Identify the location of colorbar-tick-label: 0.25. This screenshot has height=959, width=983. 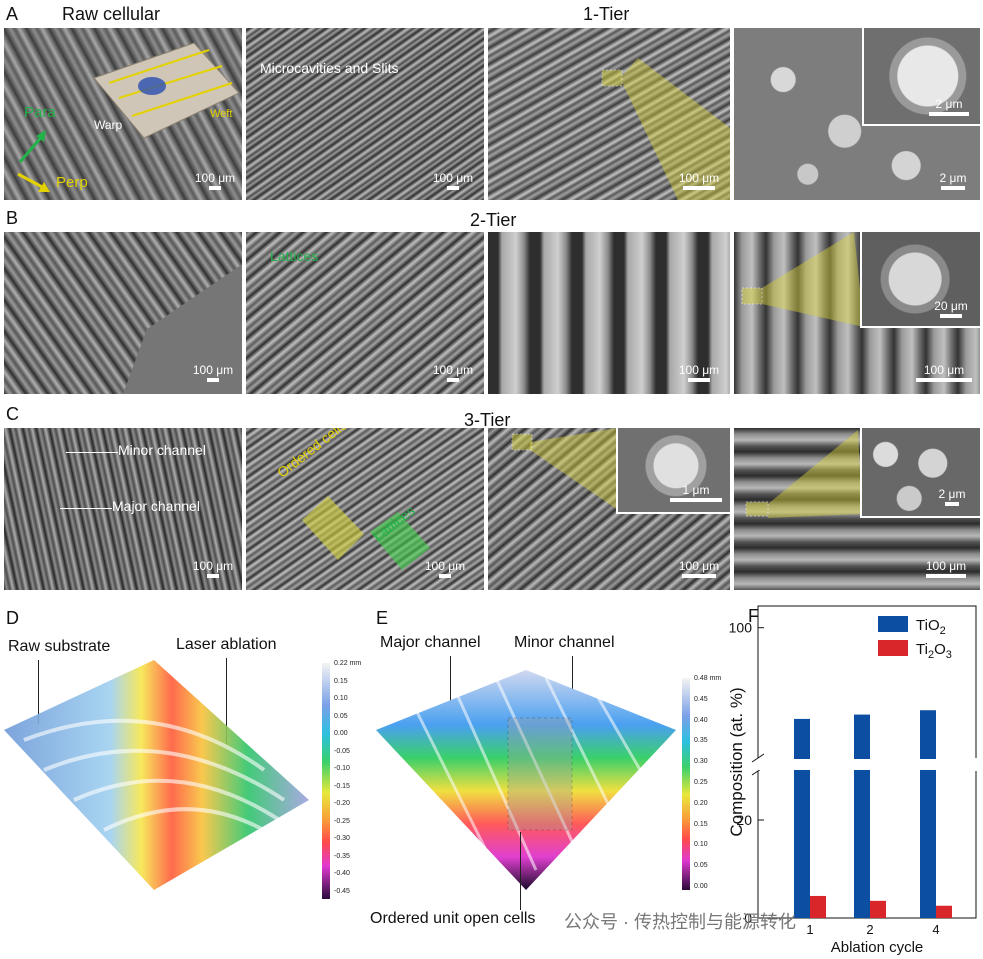
(701, 782).